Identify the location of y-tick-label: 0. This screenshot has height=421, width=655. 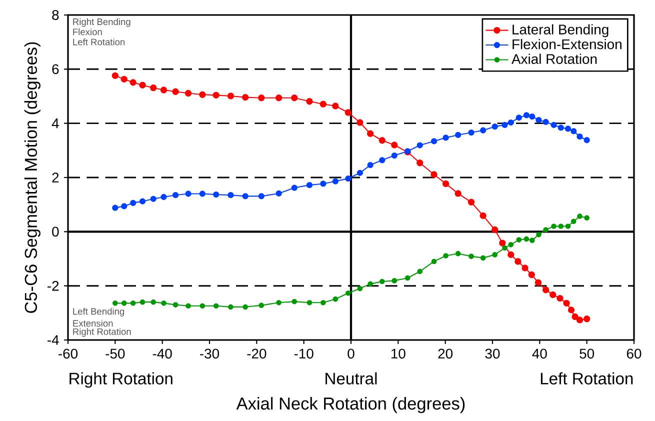
(55, 231).